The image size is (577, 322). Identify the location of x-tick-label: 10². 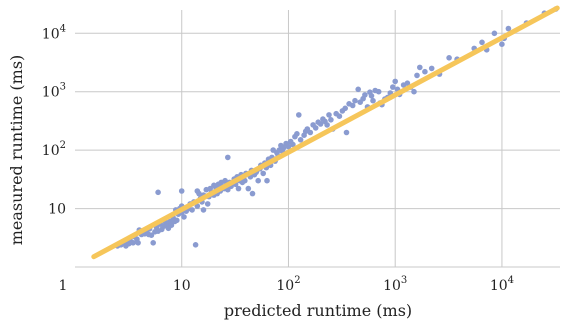
(288, 284).